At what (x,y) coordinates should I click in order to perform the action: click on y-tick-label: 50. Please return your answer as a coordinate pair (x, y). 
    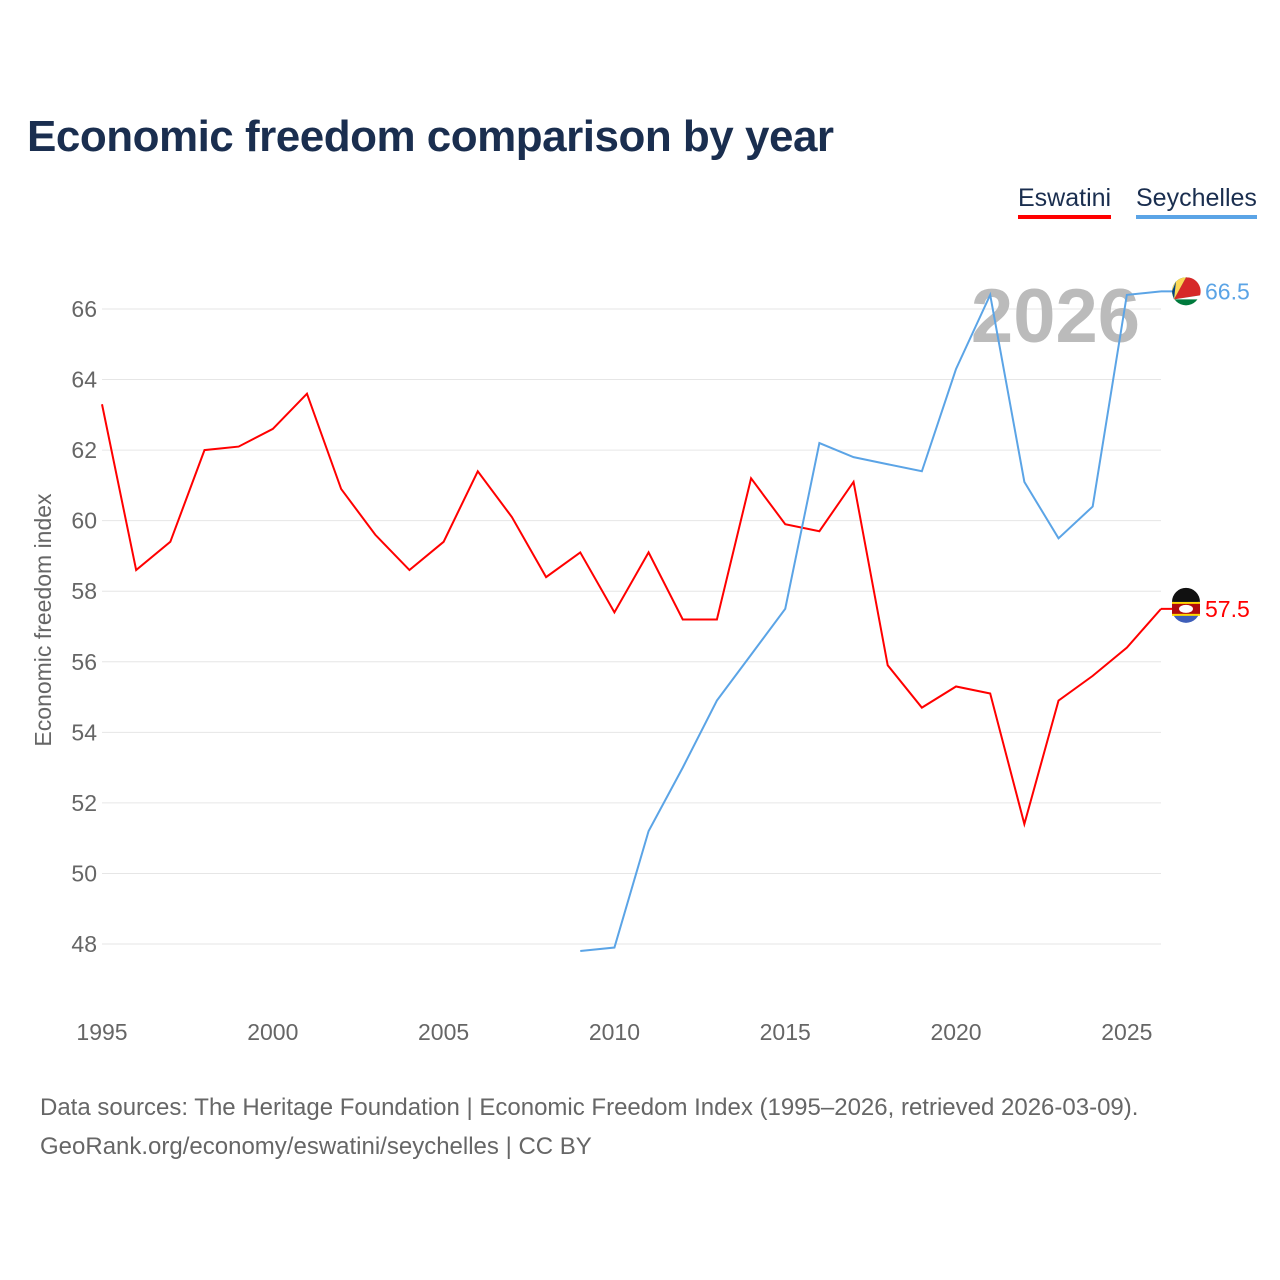
    Looking at the image, I should click on (84, 873).